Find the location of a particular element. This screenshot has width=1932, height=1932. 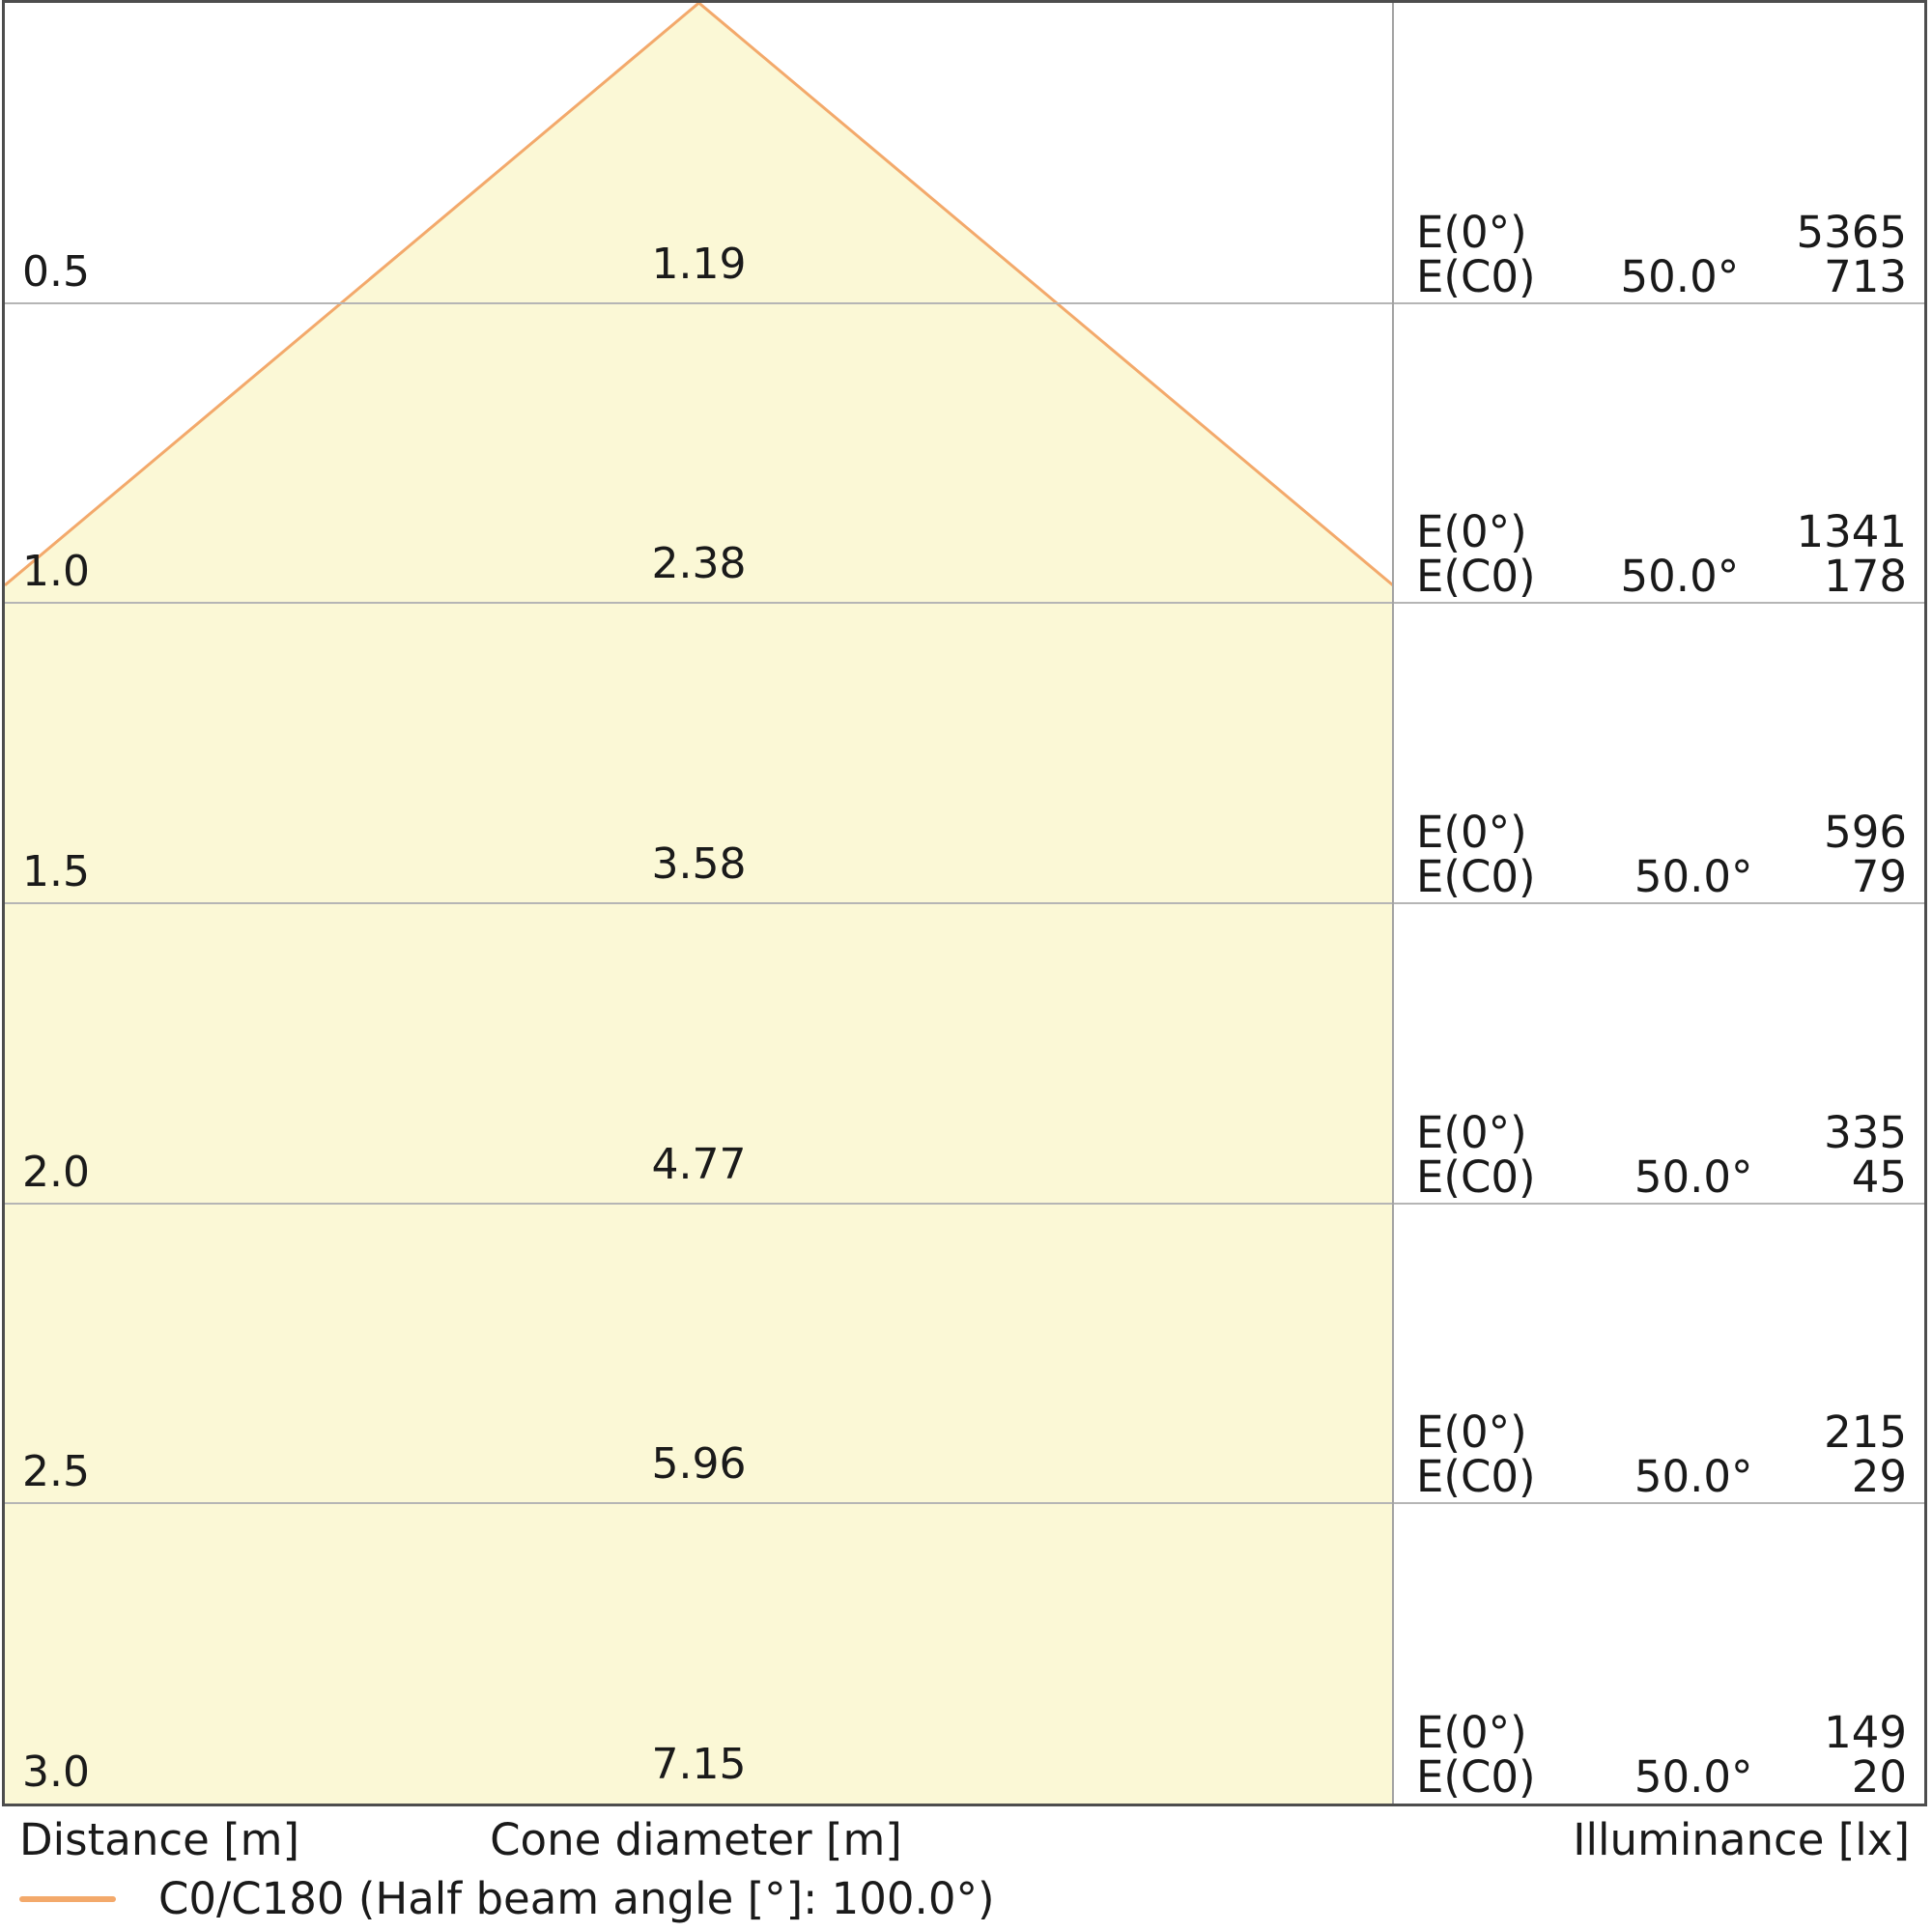

cone-diameter-value: 4.77 is located at coordinates (699, 1164).